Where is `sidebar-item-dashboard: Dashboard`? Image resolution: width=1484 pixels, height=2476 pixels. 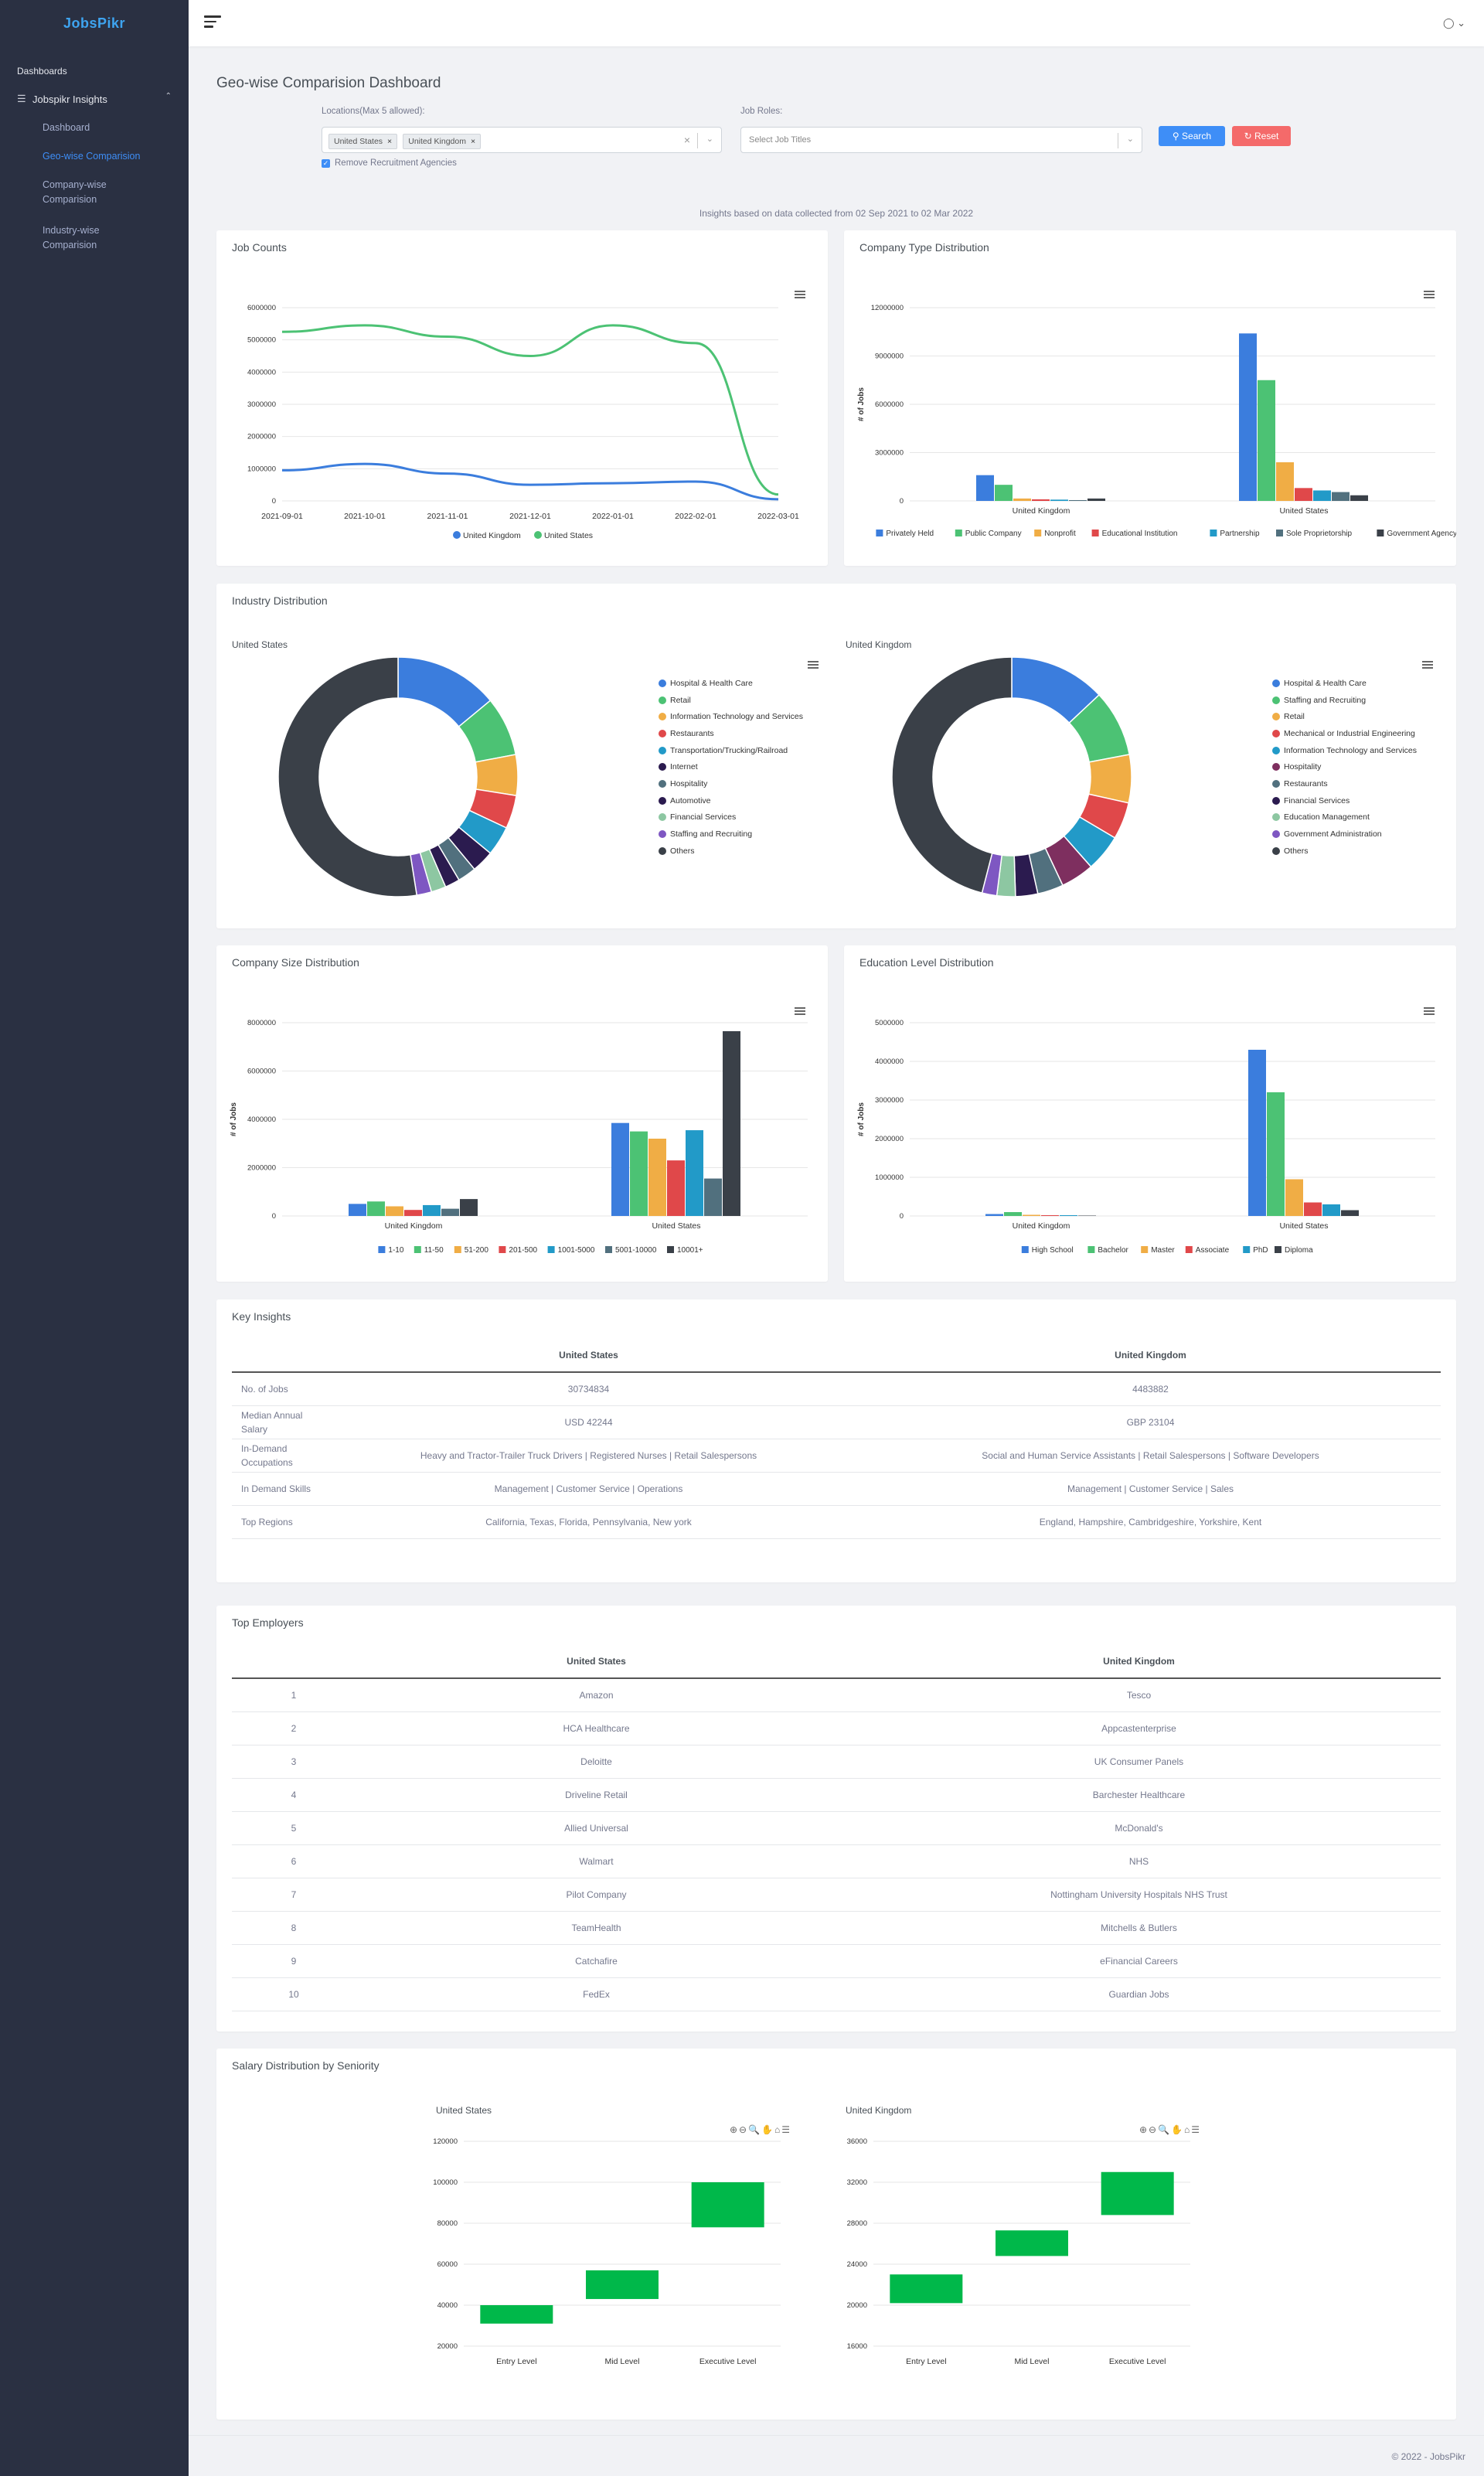 sidebar-item-dashboard: Dashboard is located at coordinates (66, 127).